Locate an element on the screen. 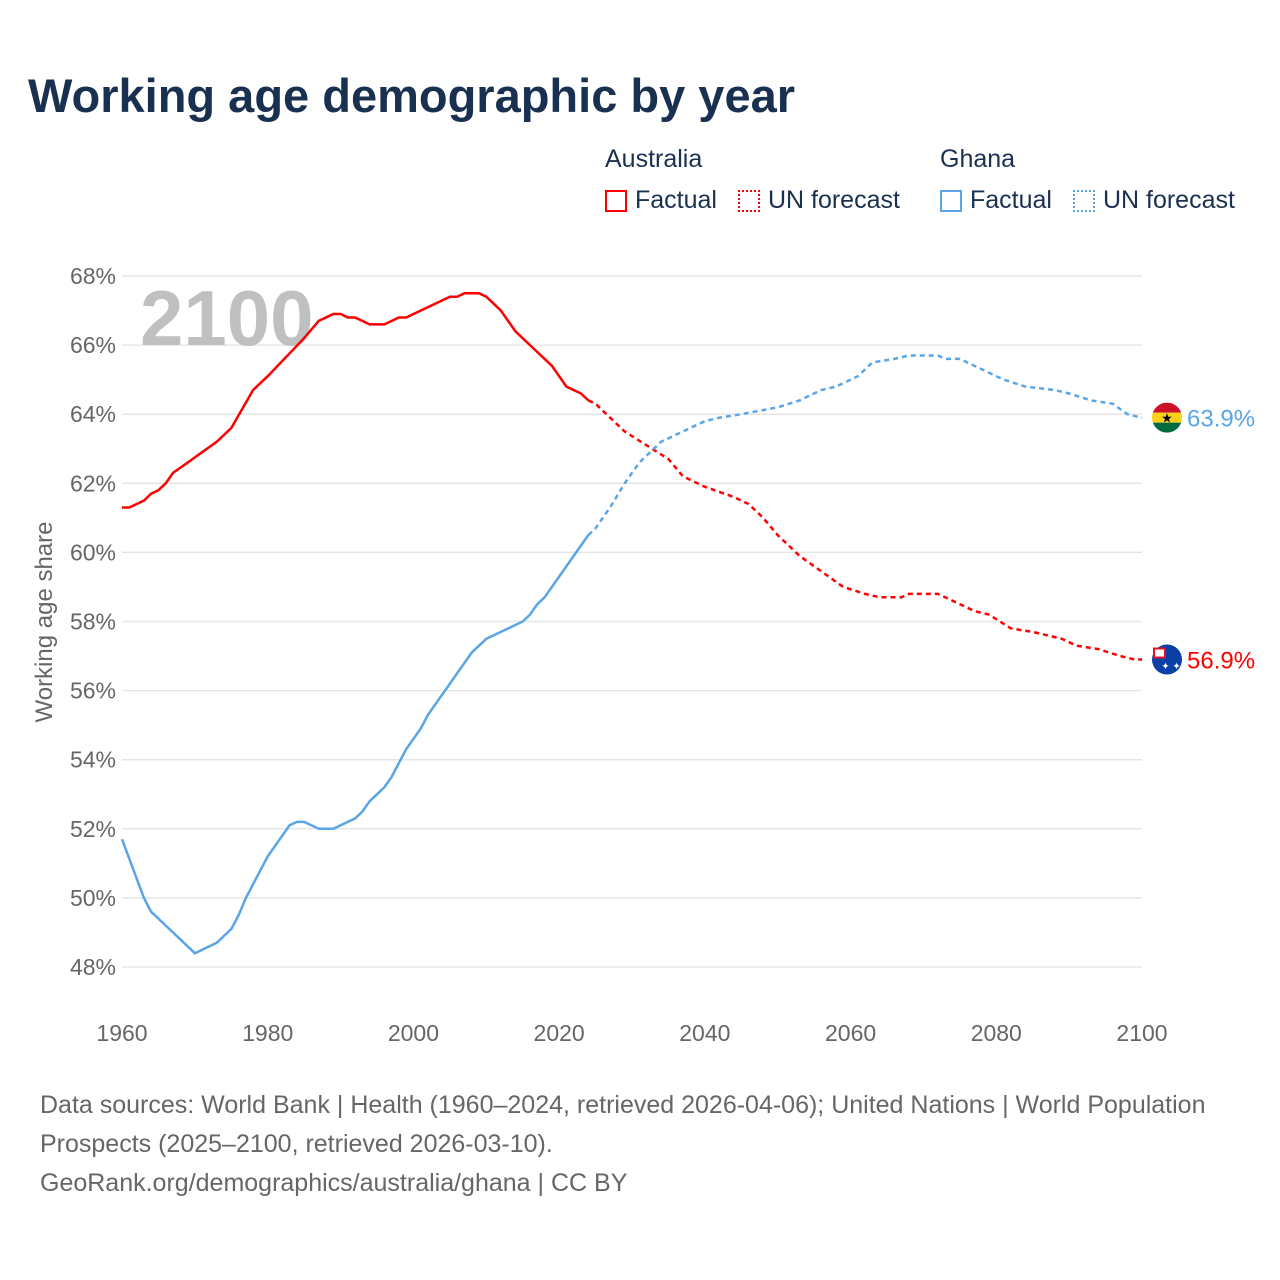 The image size is (1280, 1280). legend-ghana-factual: Factual is located at coordinates (996, 200).